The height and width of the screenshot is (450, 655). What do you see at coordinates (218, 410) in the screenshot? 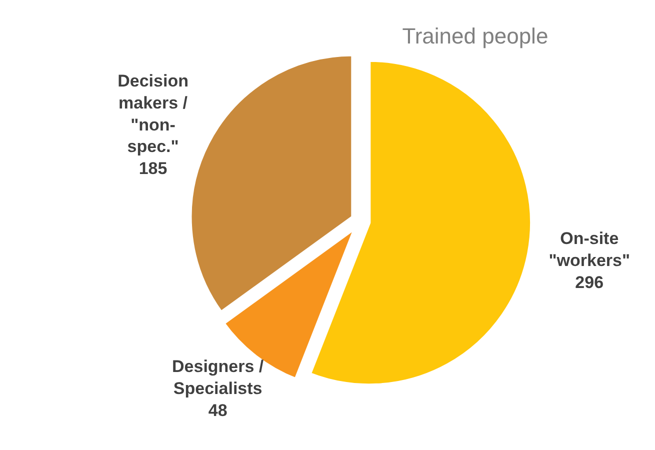
I see `data-label: 48` at bounding box center [218, 410].